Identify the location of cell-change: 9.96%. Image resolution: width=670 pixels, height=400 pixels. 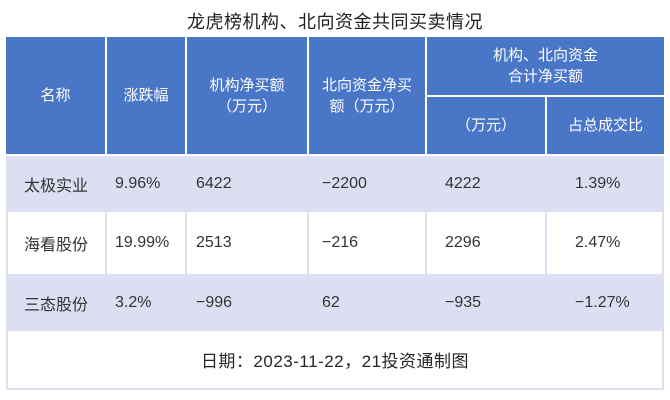
(147, 184).